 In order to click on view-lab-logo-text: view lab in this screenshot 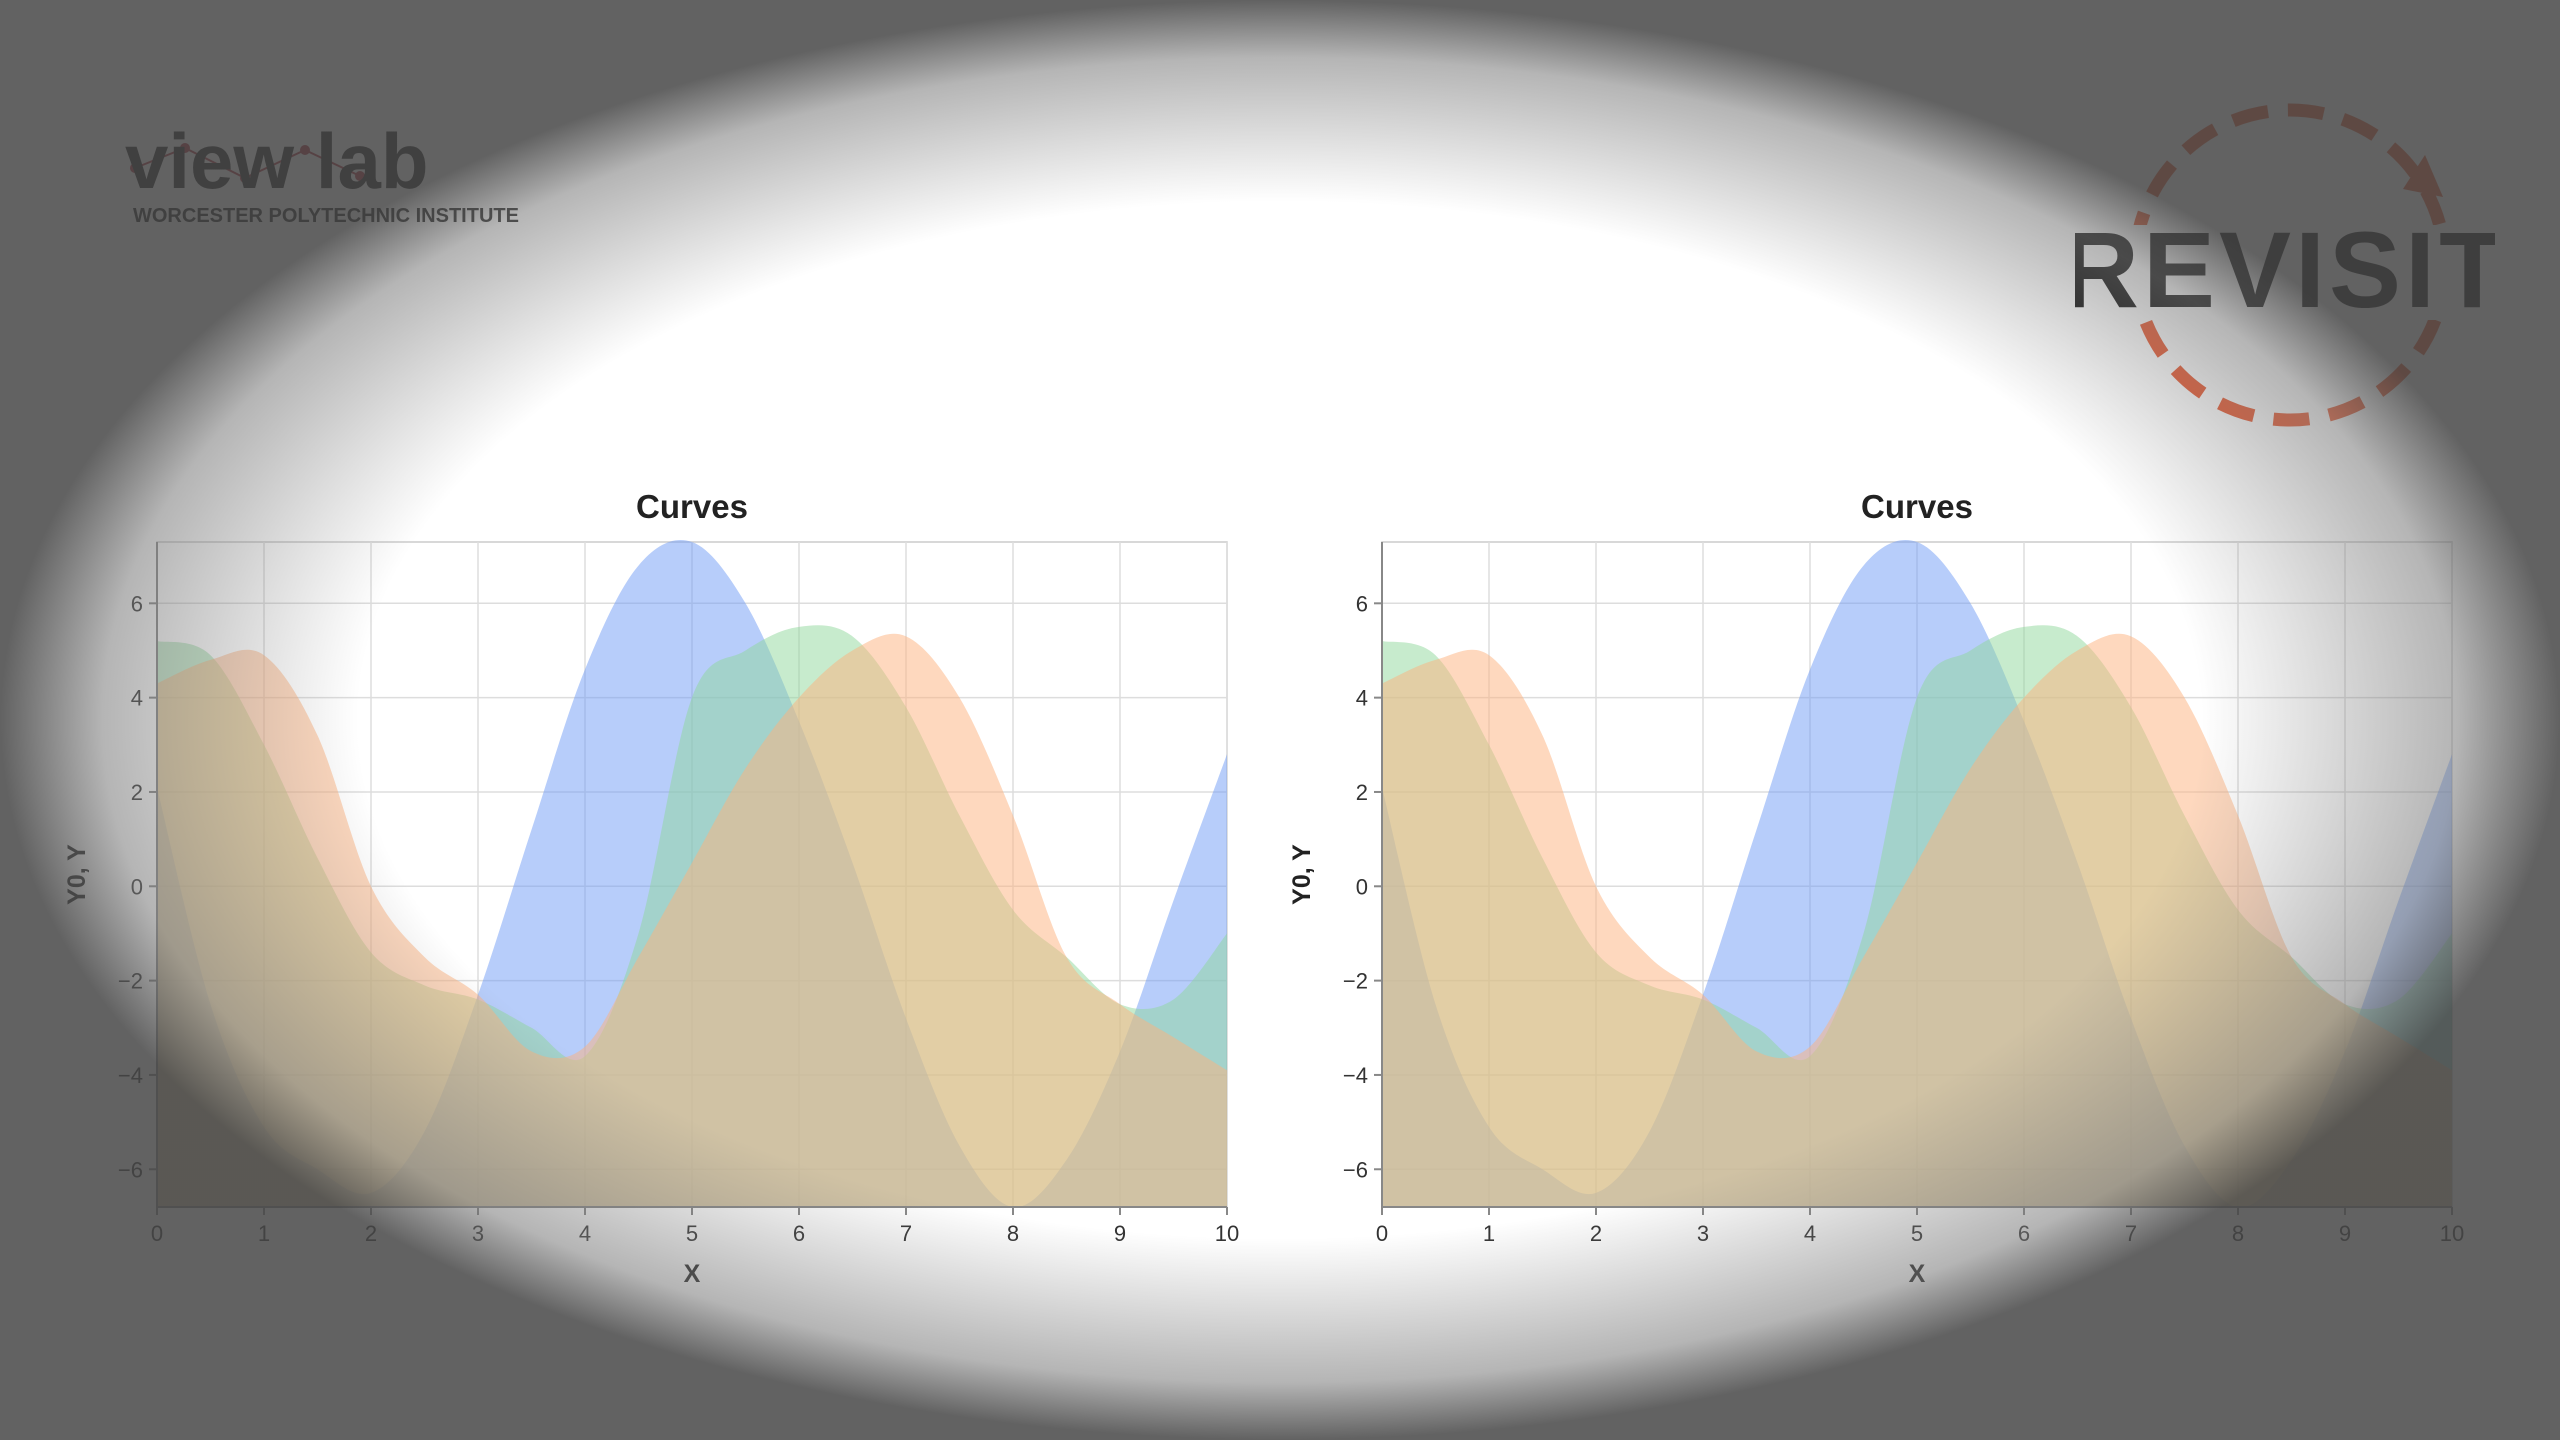, I will do `click(276, 161)`.